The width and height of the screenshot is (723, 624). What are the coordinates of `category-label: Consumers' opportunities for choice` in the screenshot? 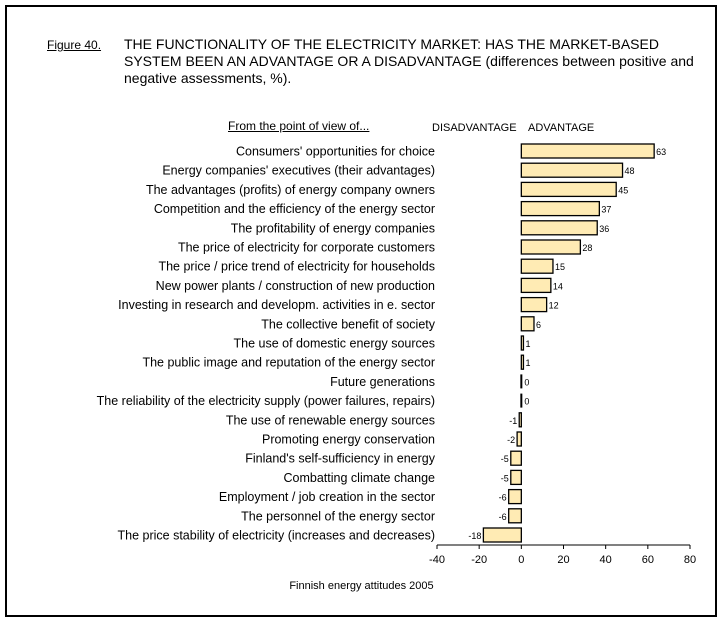 It's located at (335, 152).